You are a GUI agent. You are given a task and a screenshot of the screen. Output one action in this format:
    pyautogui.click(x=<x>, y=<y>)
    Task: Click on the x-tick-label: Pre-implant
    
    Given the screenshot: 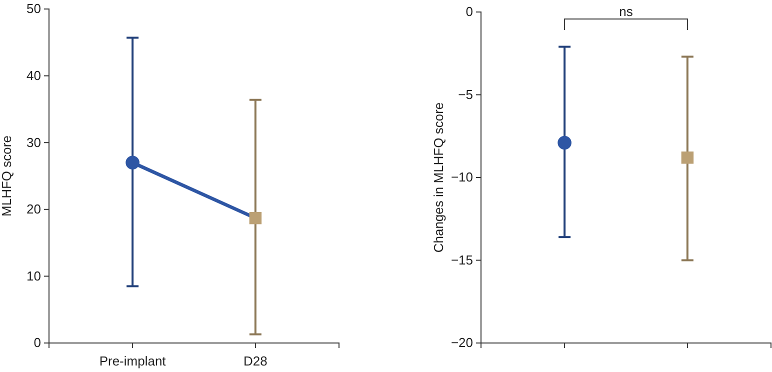 What is the action you would take?
    pyautogui.click(x=132, y=360)
    